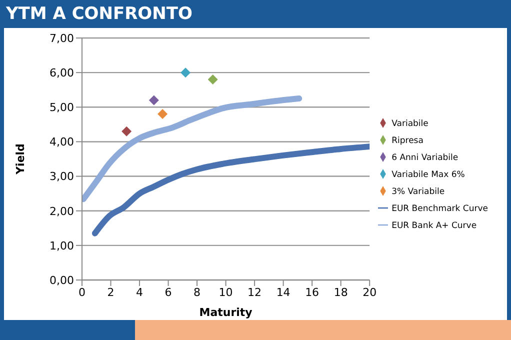  What do you see at coordinates (255, 292) in the screenshot?
I see `x-tick-label: 12` at bounding box center [255, 292].